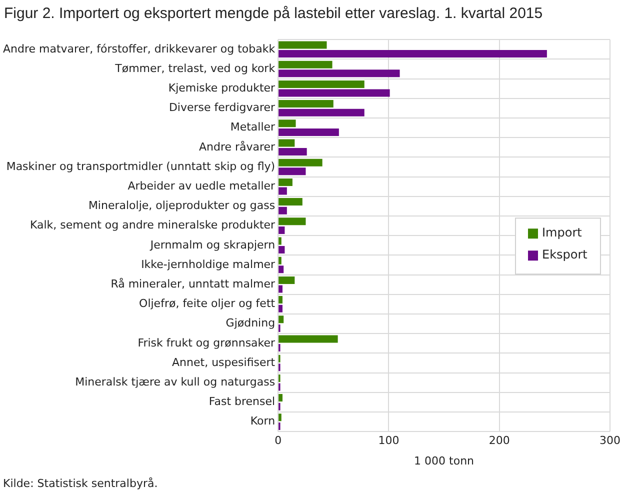  Describe the element at coordinates (153, 225) in the screenshot. I see `y-tick-label: Kalk, sement og andre mineralske produkter` at that location.